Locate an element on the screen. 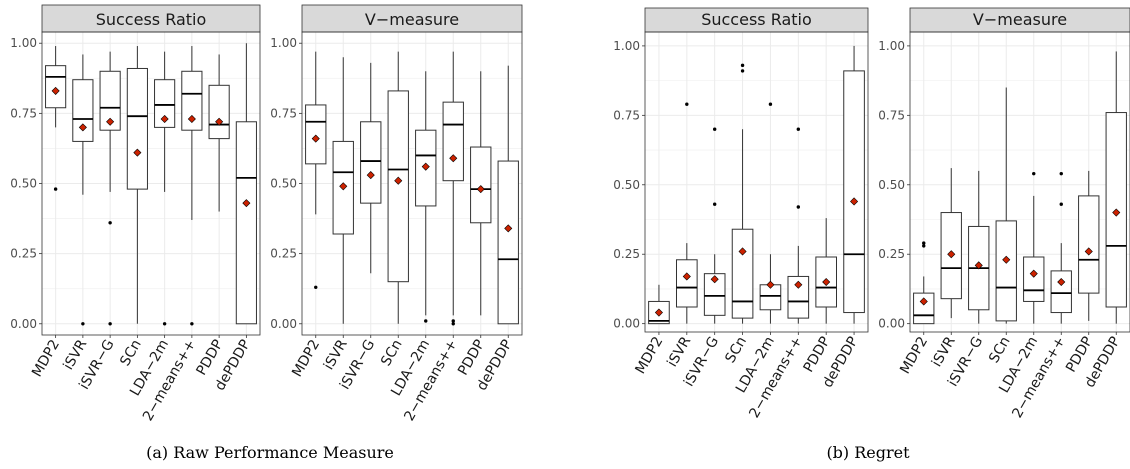  strip-background is located at coordinates (151, 18).